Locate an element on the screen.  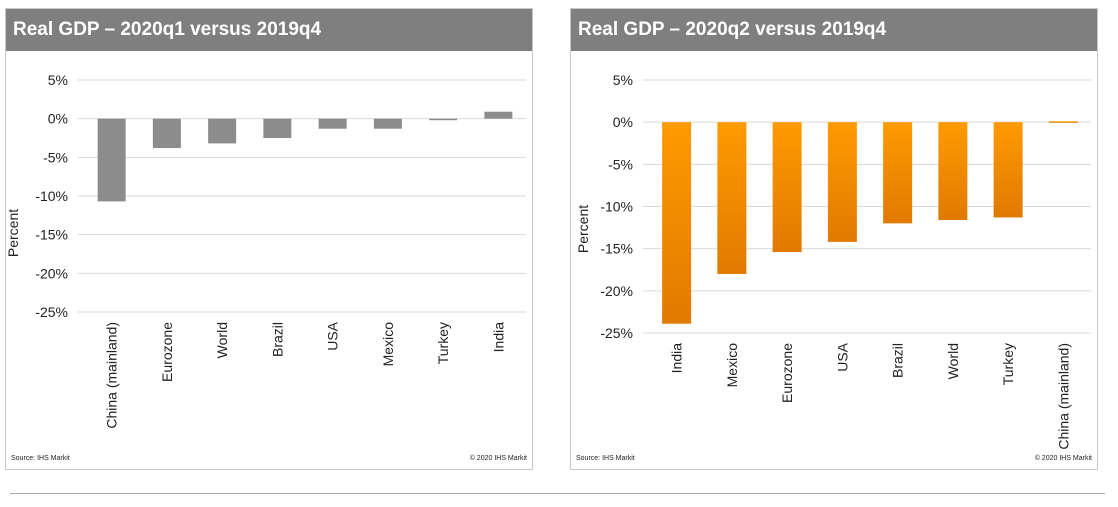
chart-title: Real GDP – 2020q2 versus 2019q4 is located at coordinates (834, 30).